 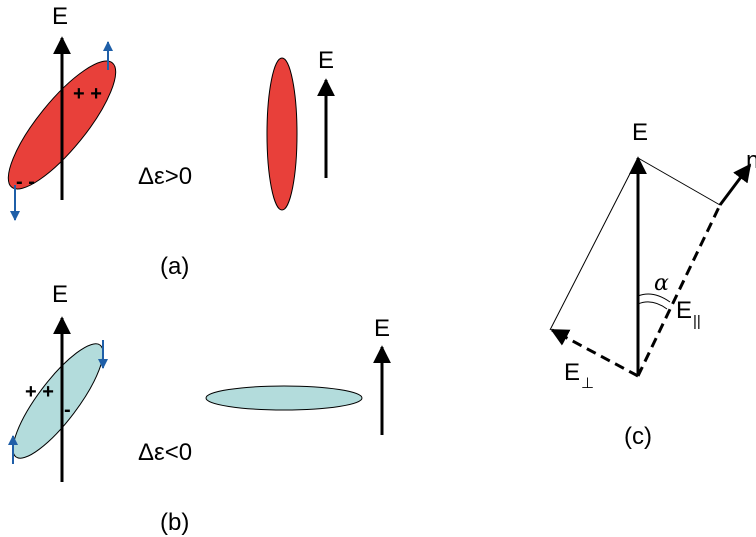 What do you see at coordinates (688, 313) in the screenshot?
I see `e-parallel-label: E||` at bounding box center [688, 313].